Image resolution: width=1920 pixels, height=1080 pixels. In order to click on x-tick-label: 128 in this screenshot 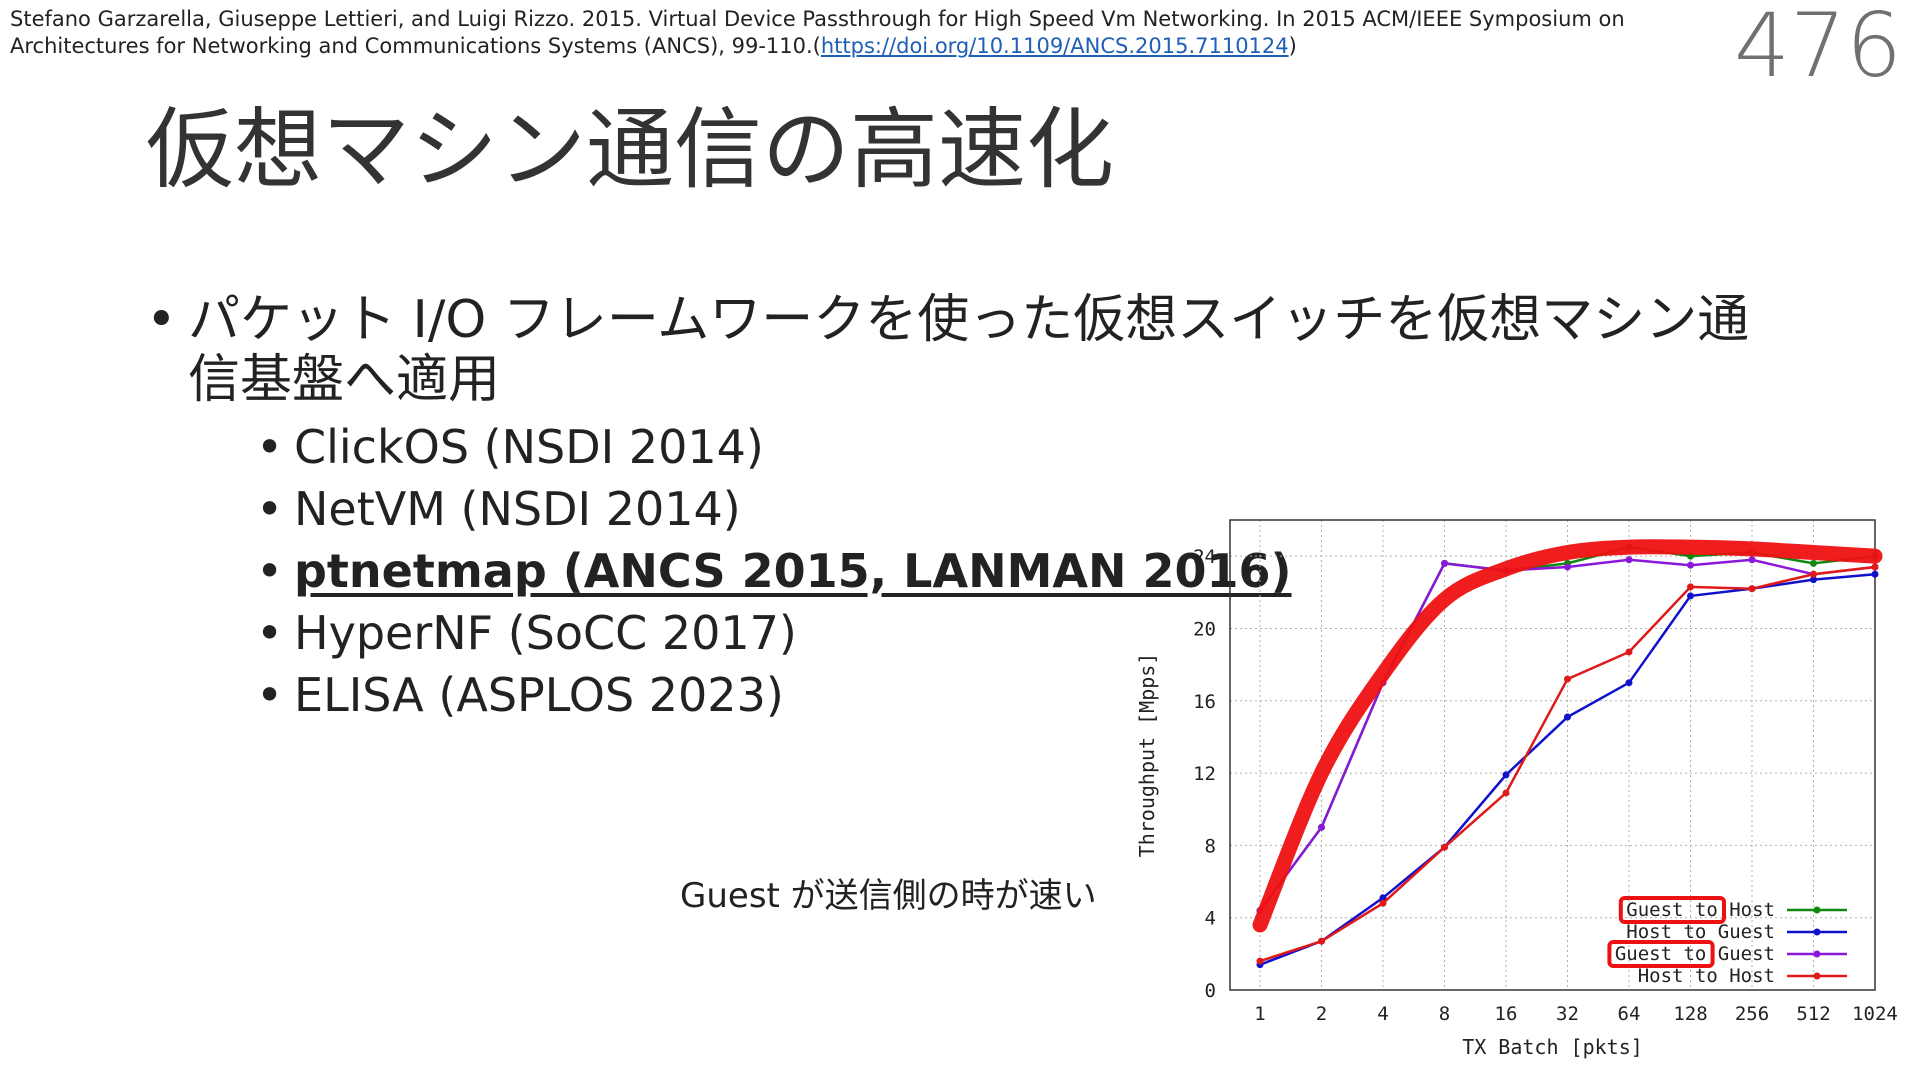, I will do `click(1690, 1014)`.